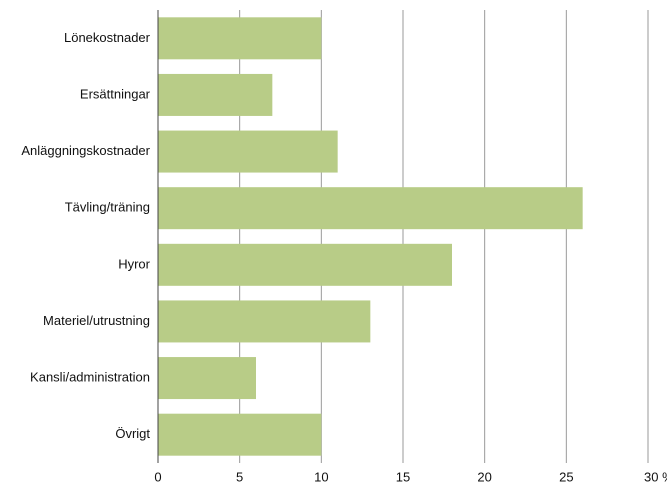 This screenshot has width=667, height=488. What do you see at coordinates (132, 433) in the screenshot?
I see `y-tick-label: Övrigt` at bounding box center [132, 433].